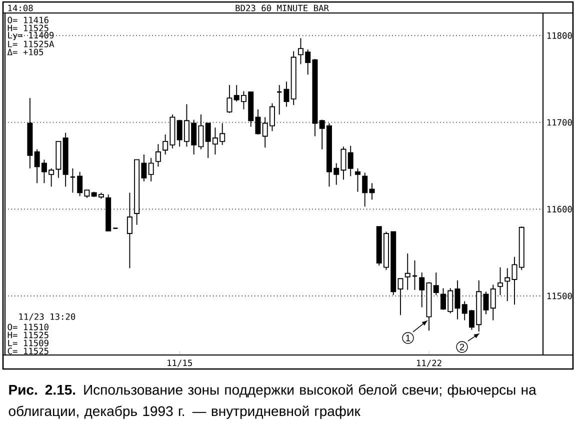 The image size is (575, 432). Describe the element at coordinates (28, 20) in the screenshot. I see `annotation: O= 11416` at that location.